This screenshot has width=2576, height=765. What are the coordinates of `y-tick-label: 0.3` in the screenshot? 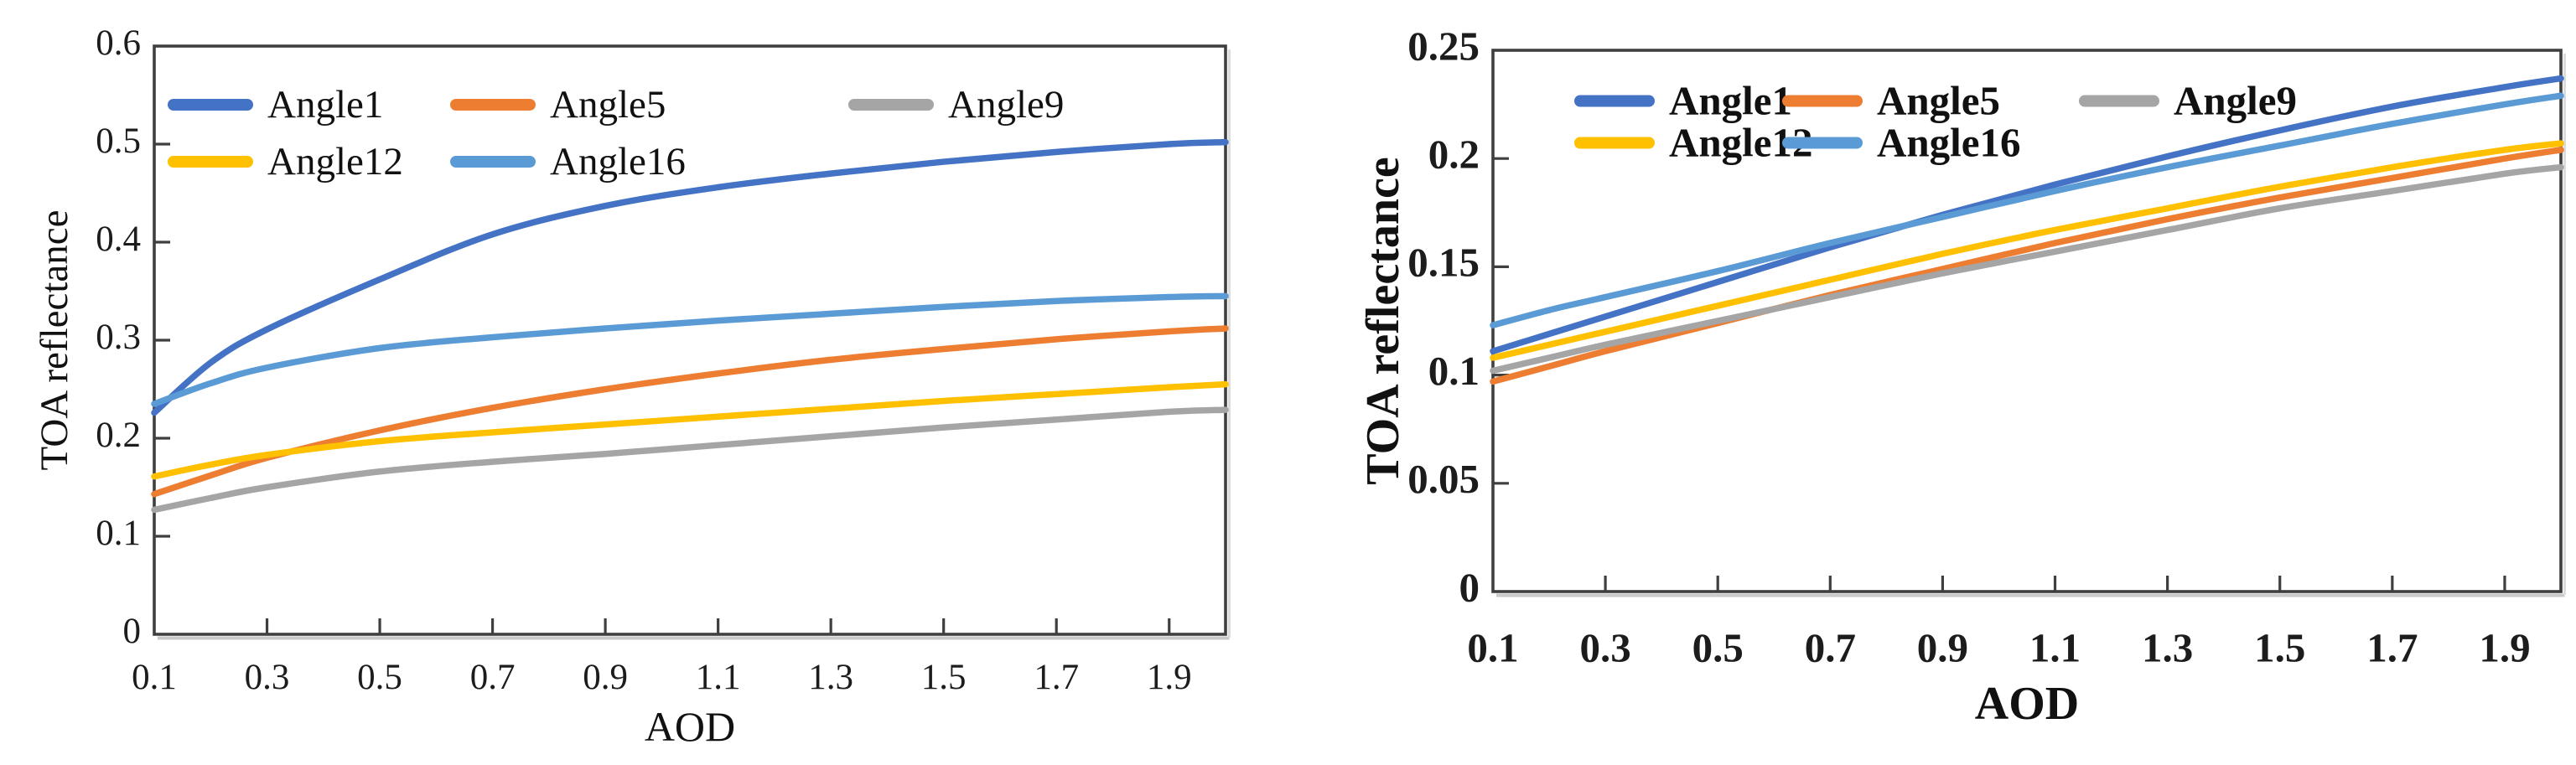 It's located at (119, 337).